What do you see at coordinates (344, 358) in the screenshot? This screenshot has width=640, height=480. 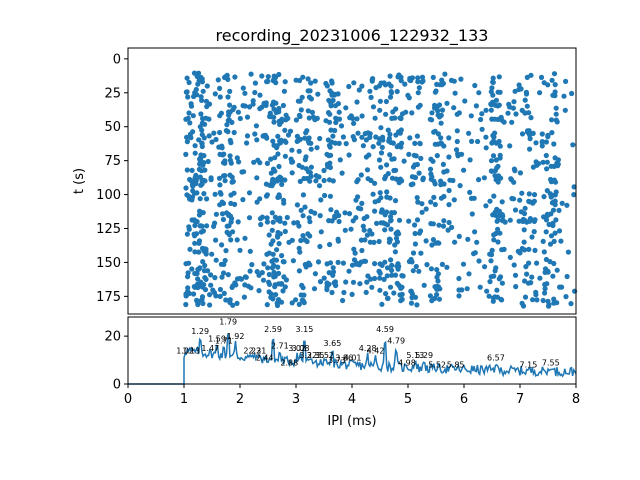 I see `histogram-peak-label: 3.86` at bounding box center [344, 358].